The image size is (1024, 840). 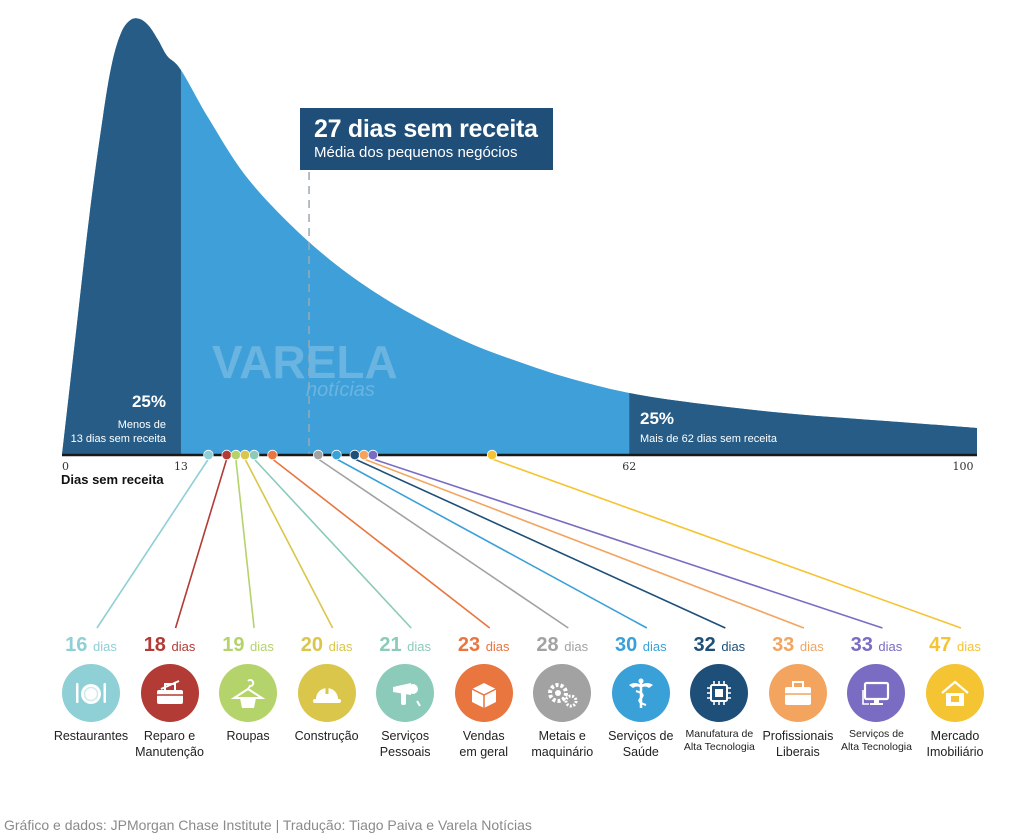 I want to click on sector-days: 47 dias, so click(x=955, y=646).